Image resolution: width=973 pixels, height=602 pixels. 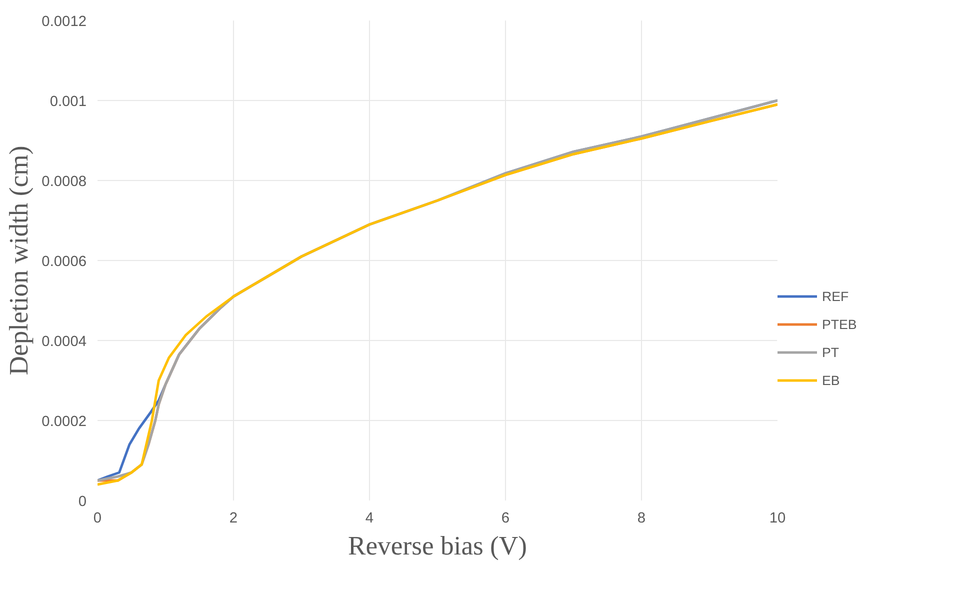 What do you see at coordinates (64, 22) in the screenshot?
I see `y-tick-label: 0.0012` at bounding box center [64, 22].